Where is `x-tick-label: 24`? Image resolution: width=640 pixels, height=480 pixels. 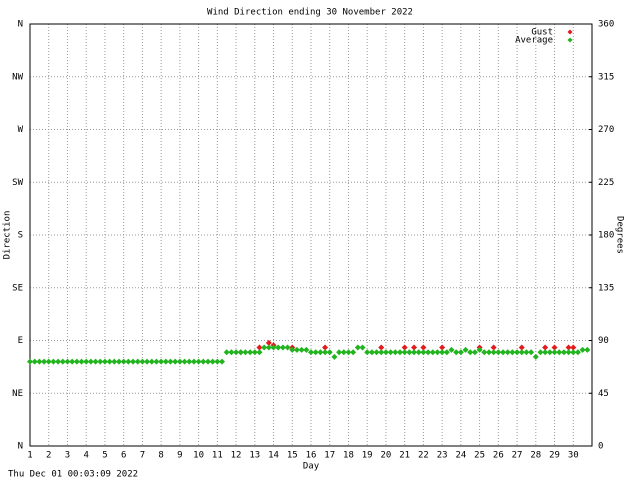
x-tick-label: 24 is located at coordinates (460, 456).